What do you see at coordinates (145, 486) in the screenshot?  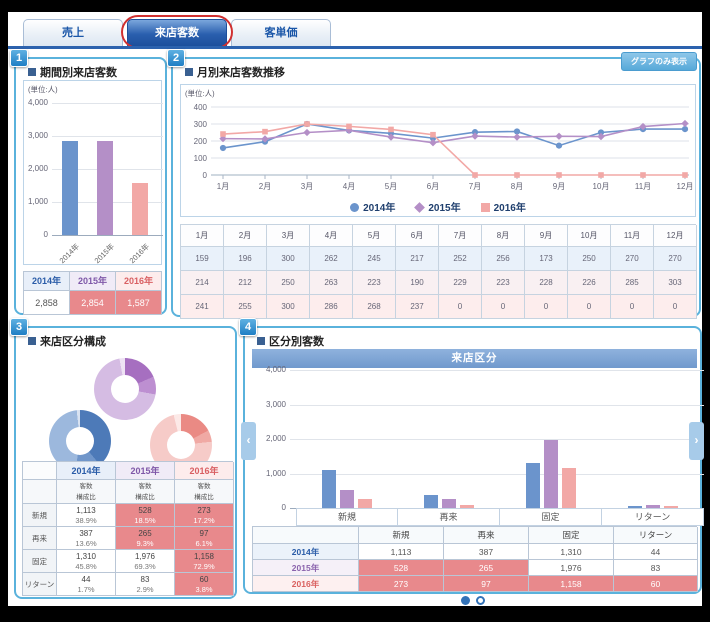 I see `subheader-line: 客数` at bounding box center [145, 486].